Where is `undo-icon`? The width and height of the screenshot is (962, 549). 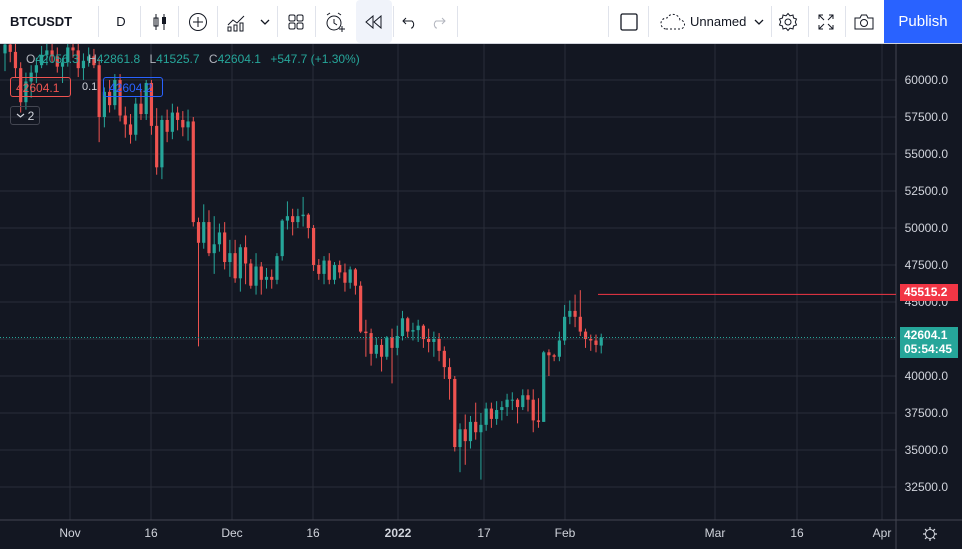
undo-icon is located at coordinates (410, 21).